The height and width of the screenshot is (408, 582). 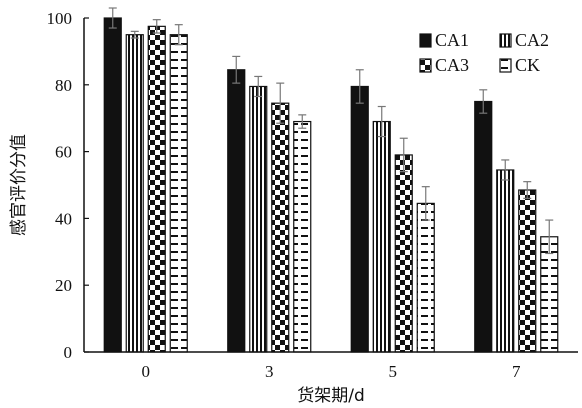 I want to click on y-tick-label: 60, so click(x=63, y=152).